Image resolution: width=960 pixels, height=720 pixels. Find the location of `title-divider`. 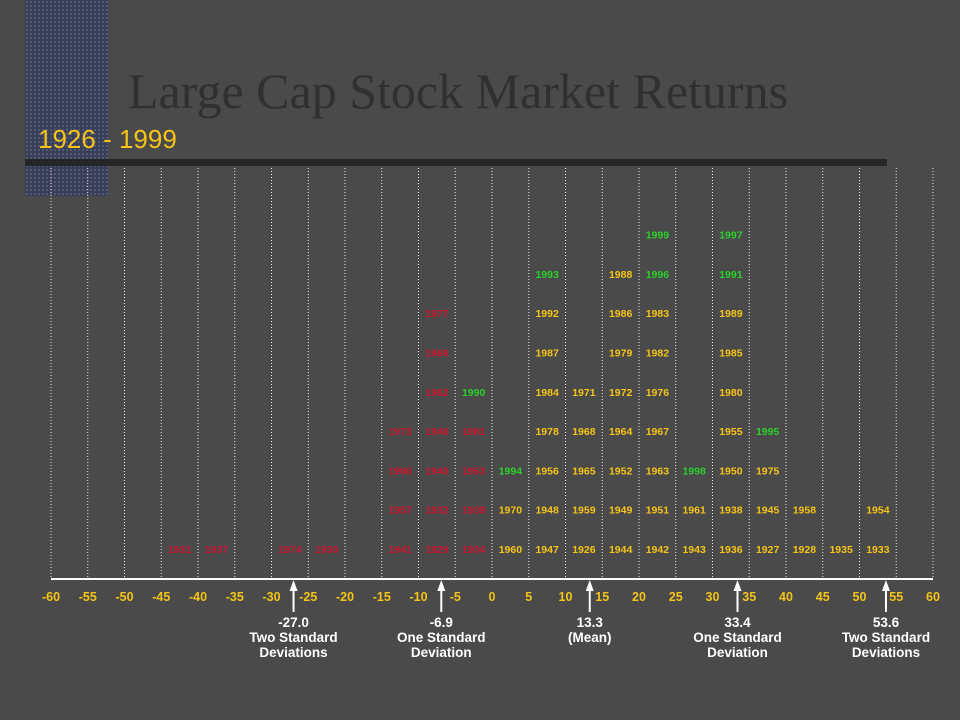

title-divider is located at coordinates (456, 162).